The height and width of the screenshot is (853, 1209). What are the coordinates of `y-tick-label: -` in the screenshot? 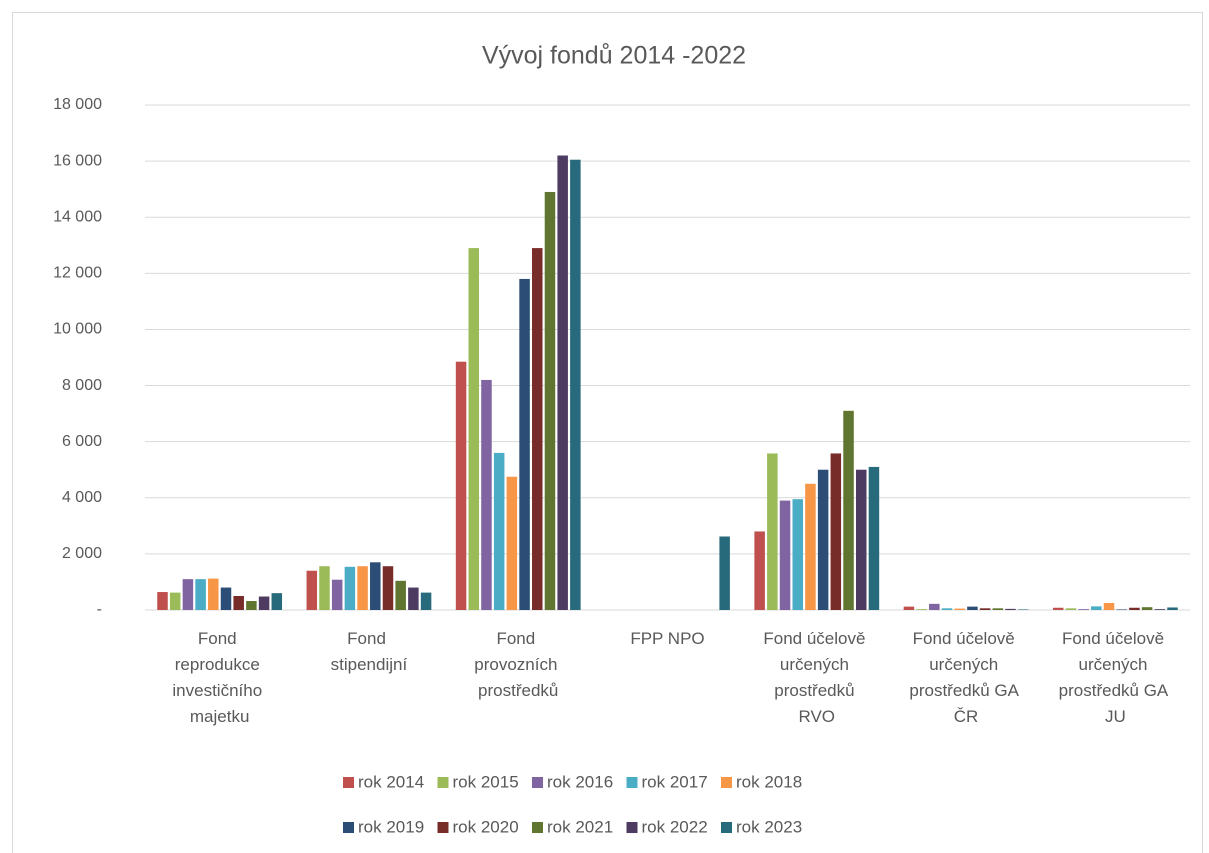 It's located at (99, 609).